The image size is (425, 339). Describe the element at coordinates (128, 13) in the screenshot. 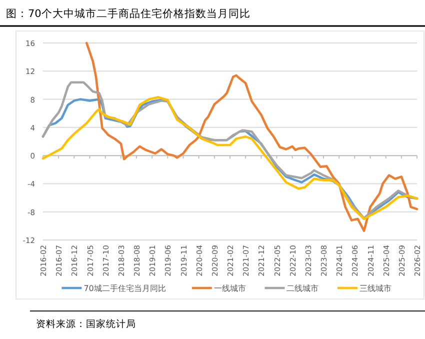

I see `chart-title: 图：70个大中城市二手商品住宅价格指数当月同比` at that location.